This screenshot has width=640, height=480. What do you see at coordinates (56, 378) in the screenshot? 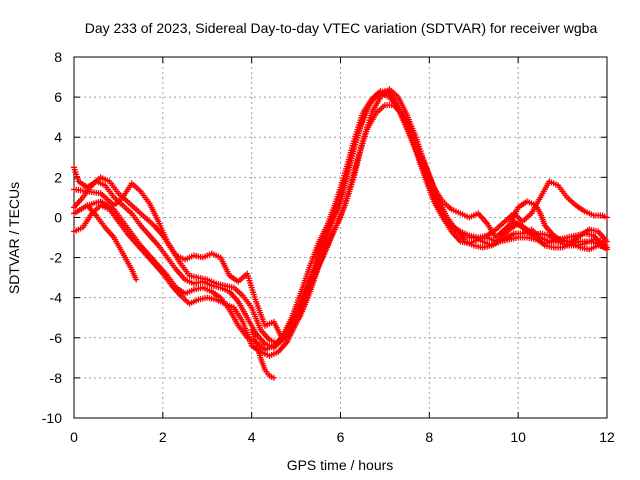
I see `y-tick-label: -8` at bounding box center [56, 378].